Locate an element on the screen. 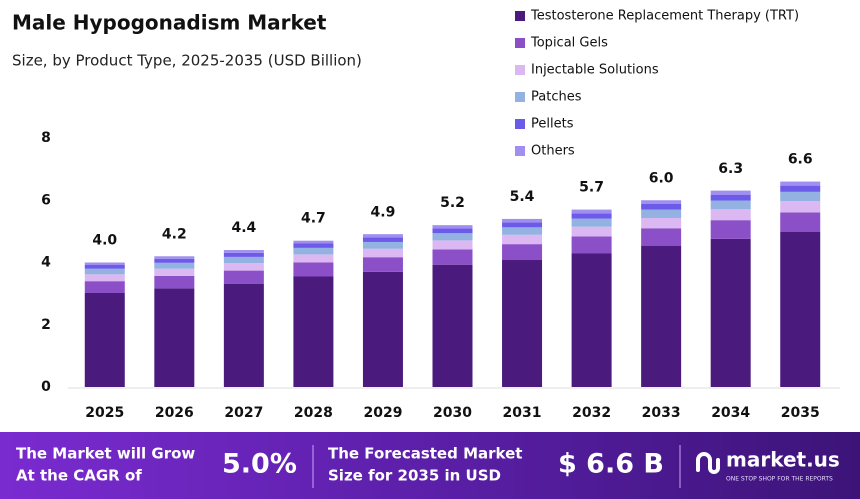  total-label: 6.3 is located at coordinates (730, 169).